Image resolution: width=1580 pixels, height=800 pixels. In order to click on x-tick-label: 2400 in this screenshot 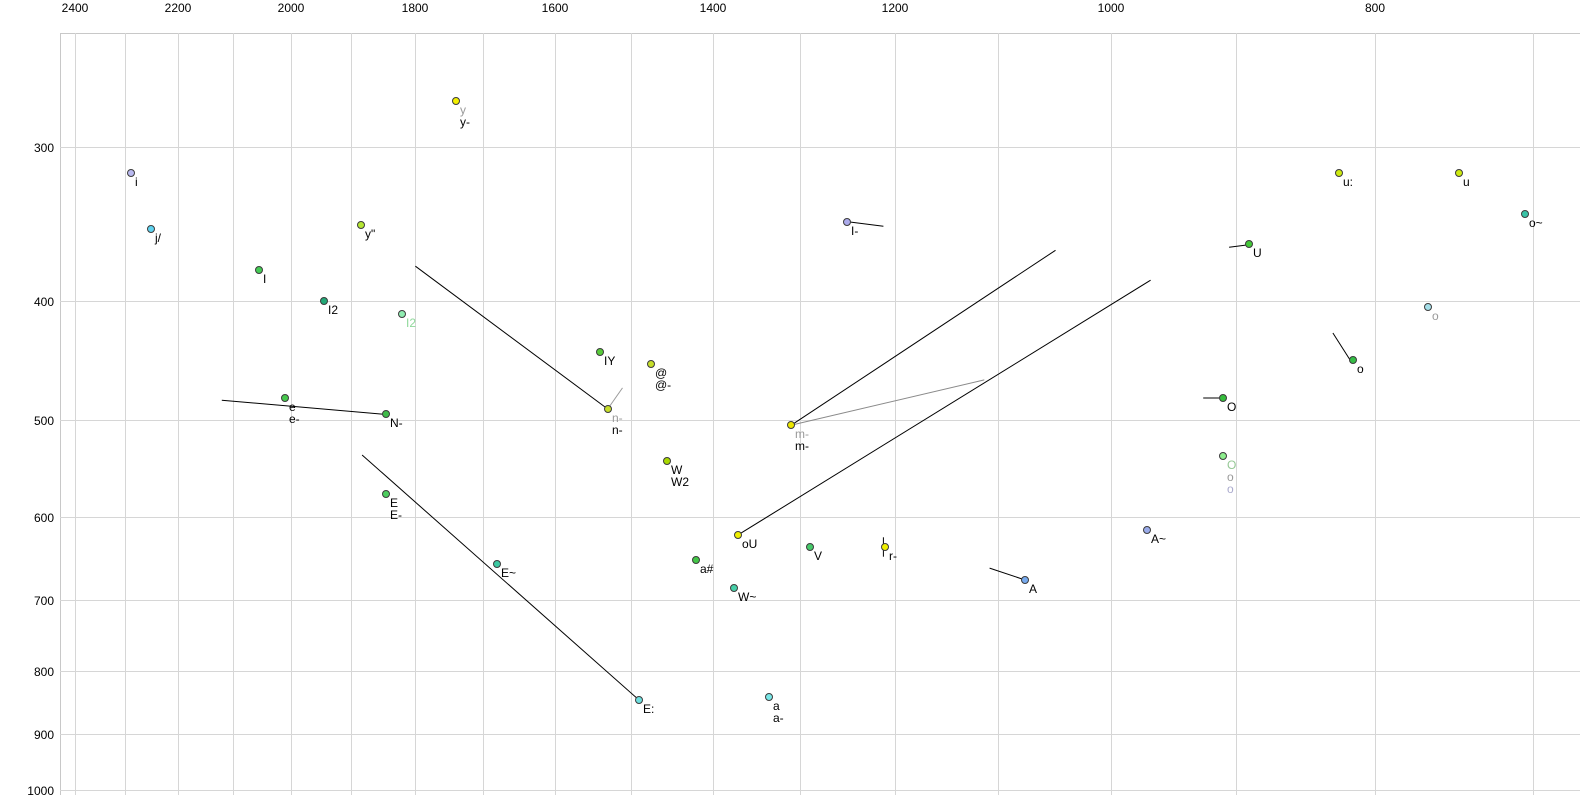, I will do `click(75, 8)`.